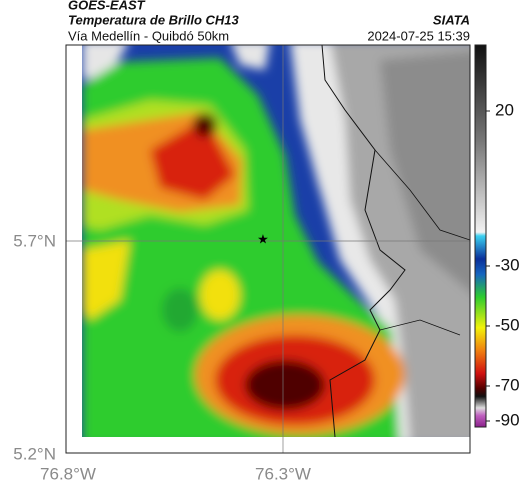 The height and width of the screenshot is (491, 526). What do you see at coordinates (507, 384) in the screenshot?
I see `colorbar-tick-label: -70` at bounding box center [507, 384].